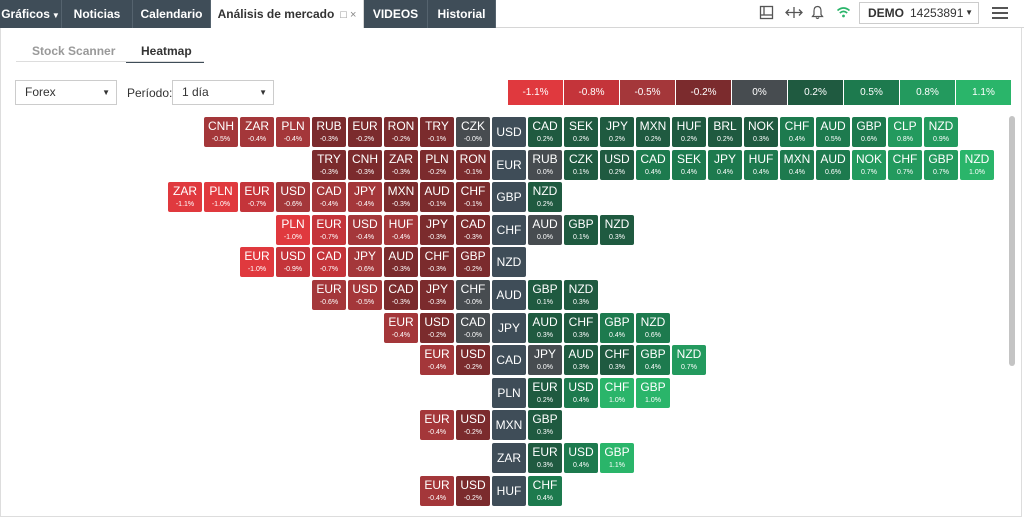 This screenshot has width=1024, height=517. What do you see at coordinates (401, 164) in the screenshot?
I see `heatmap-cell-zar: ZAR -0.3%` at bounding box center [401, 164].